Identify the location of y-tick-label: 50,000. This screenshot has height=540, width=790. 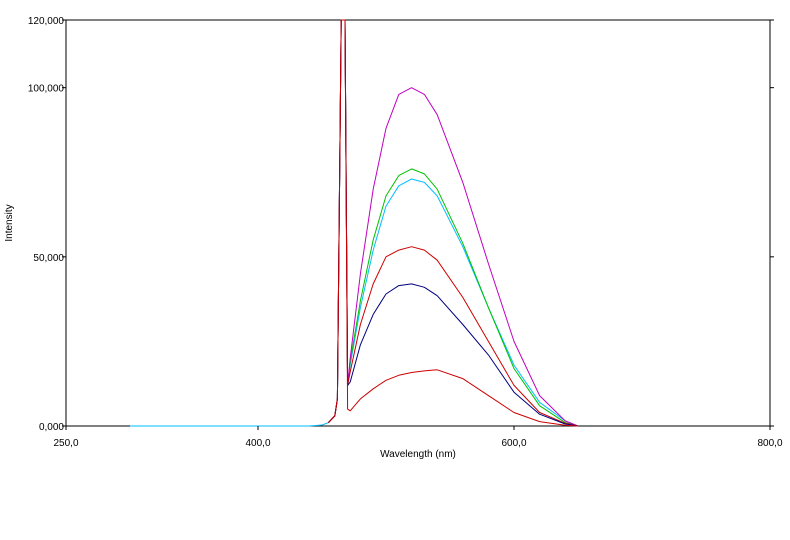
(48, 258).